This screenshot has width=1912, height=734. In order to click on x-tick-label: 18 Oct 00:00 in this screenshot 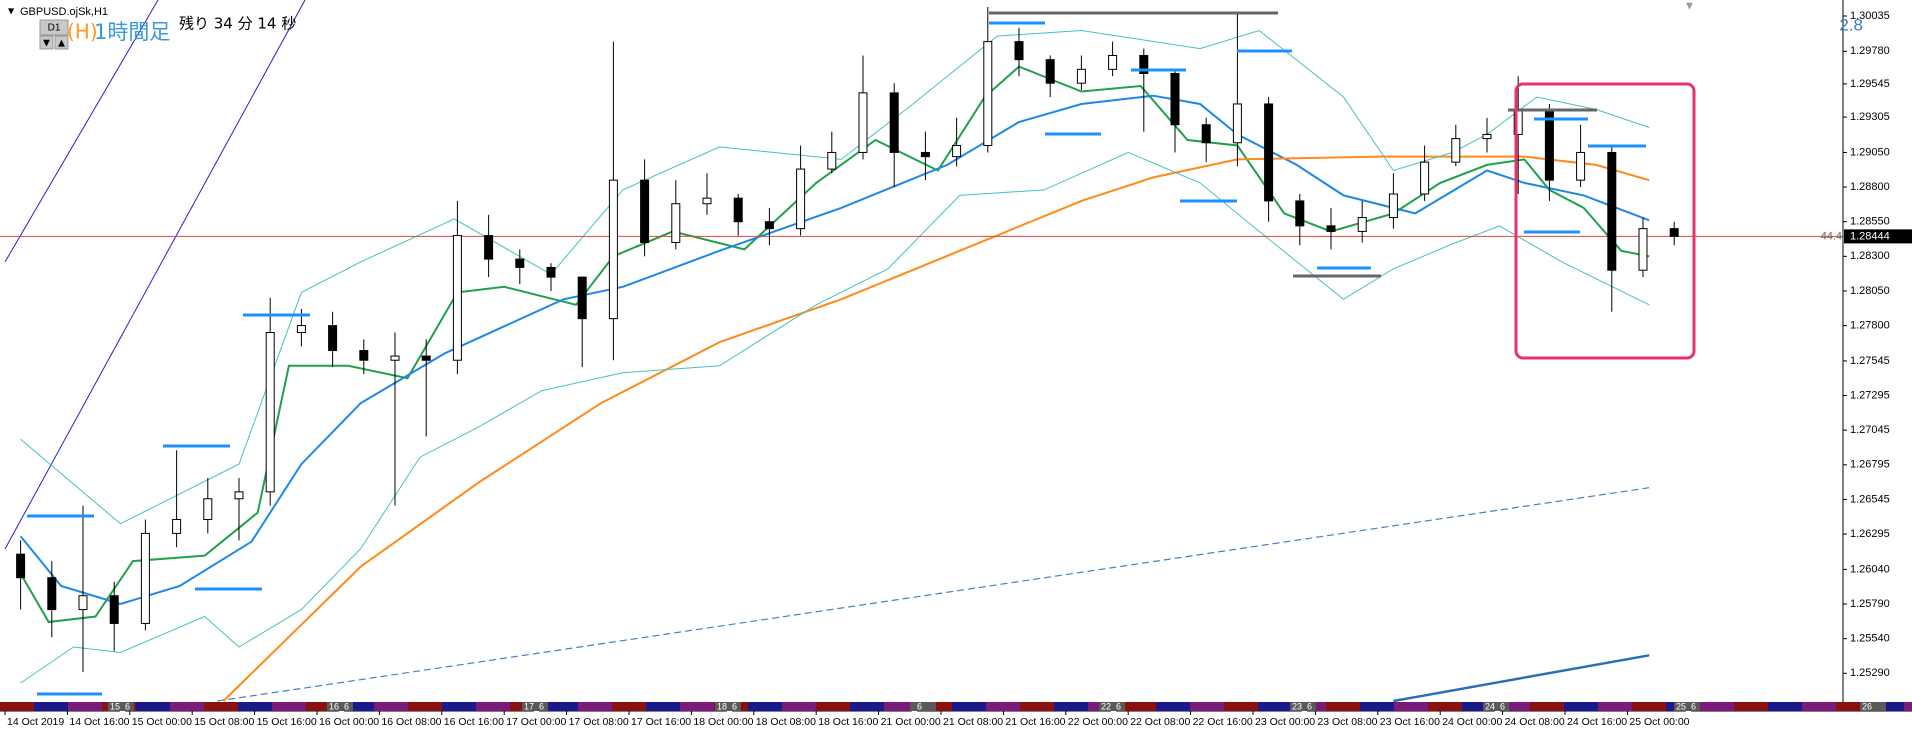, I will do `click(723, 722)`.